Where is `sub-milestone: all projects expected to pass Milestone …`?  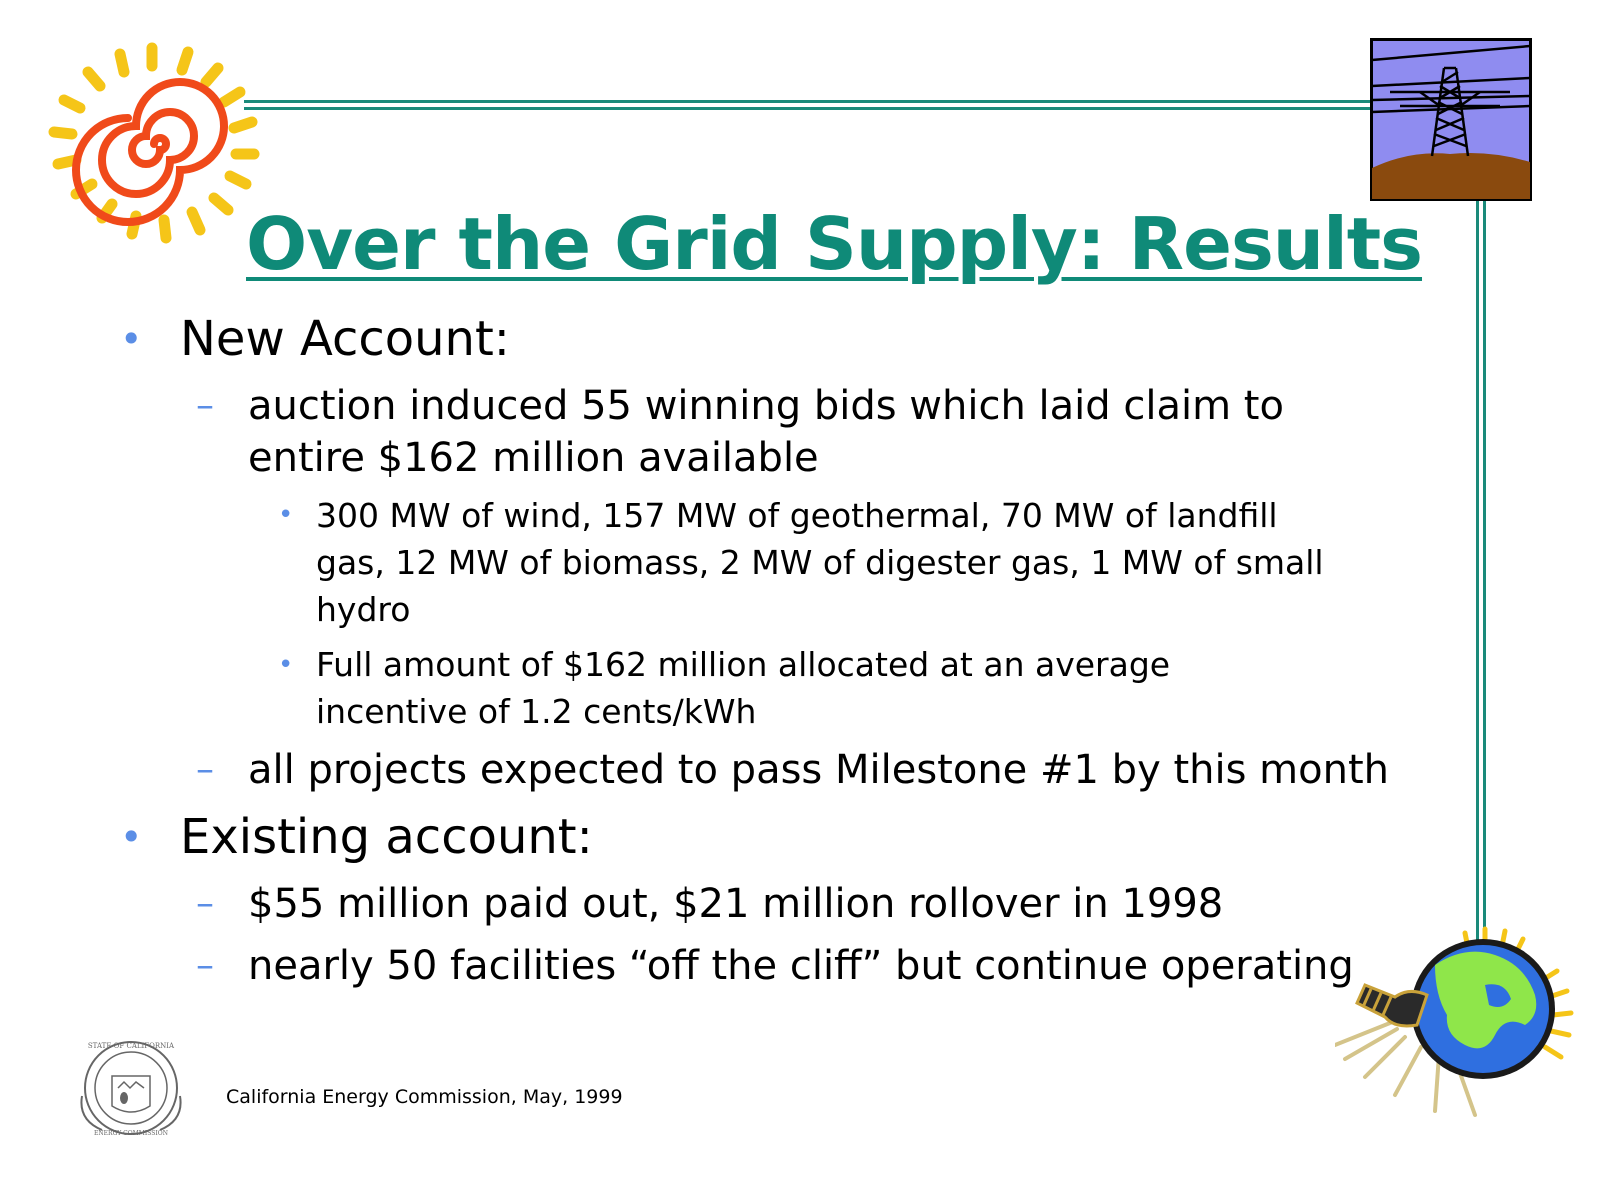 sub-milestone: all projects expected to pass Milestone … is located at coordinates (818, 770).